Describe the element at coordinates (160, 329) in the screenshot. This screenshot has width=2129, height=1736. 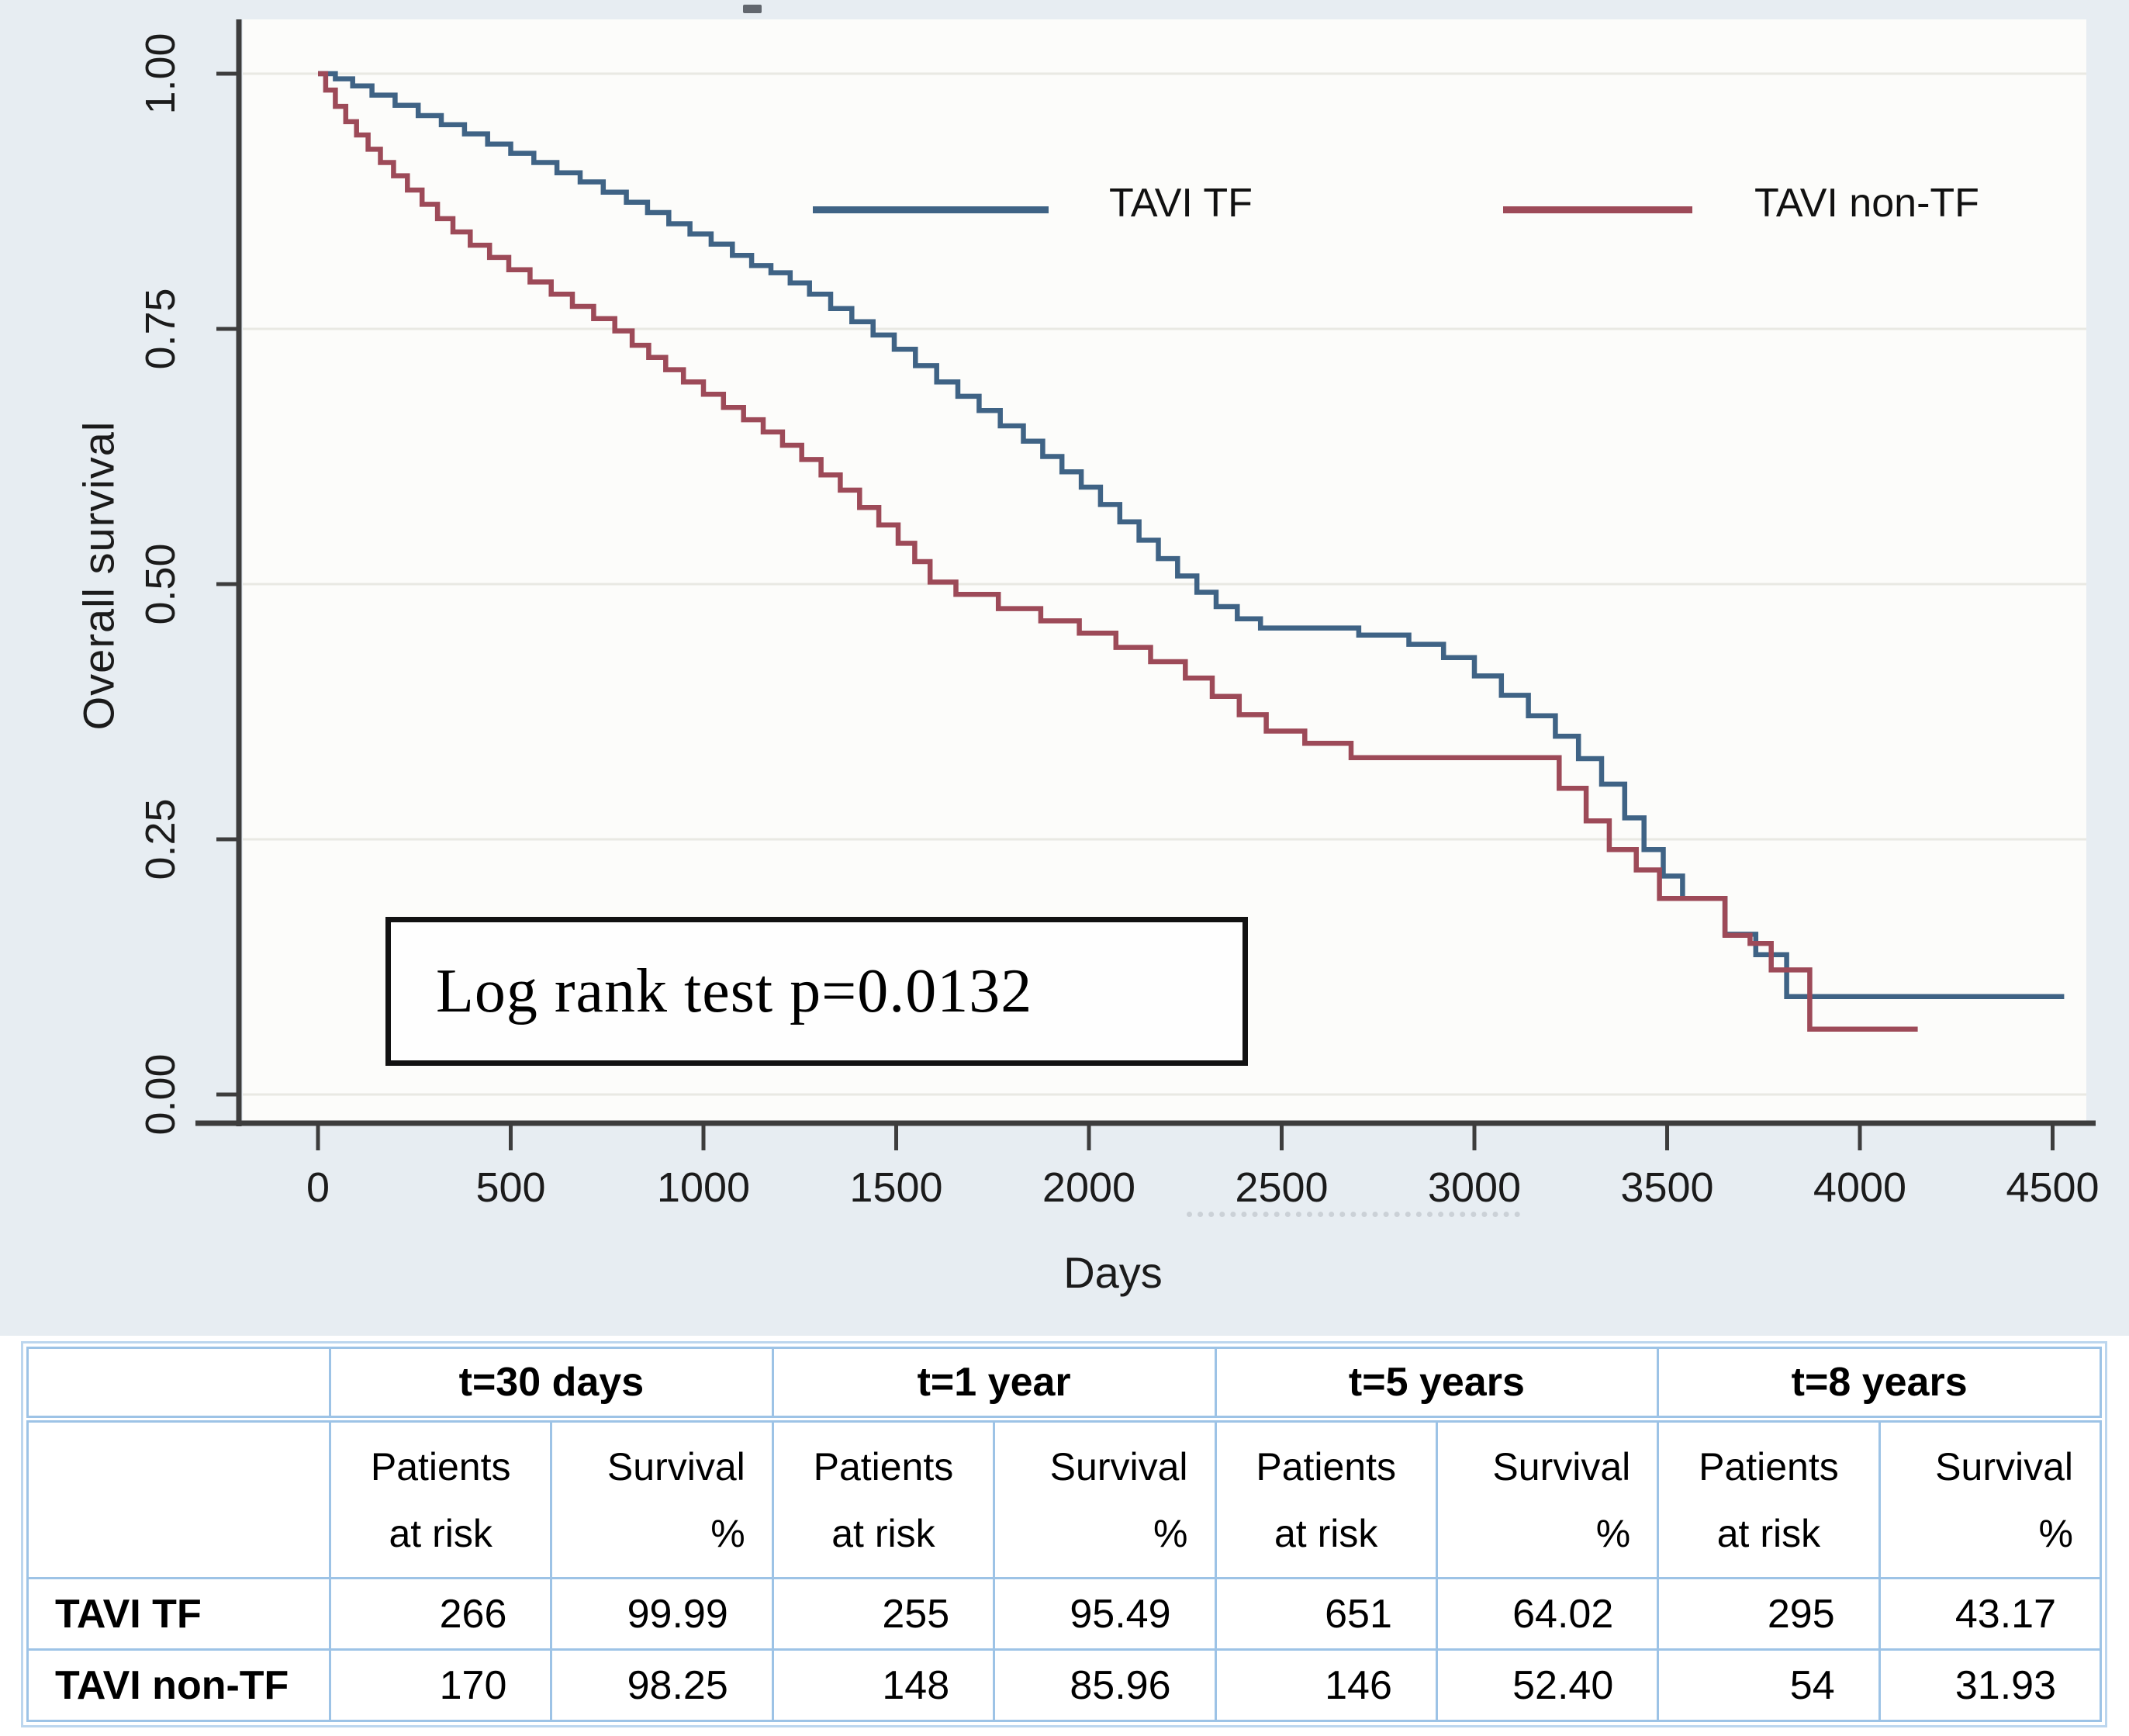
I see `y-tick-label: 0.75` at that location.